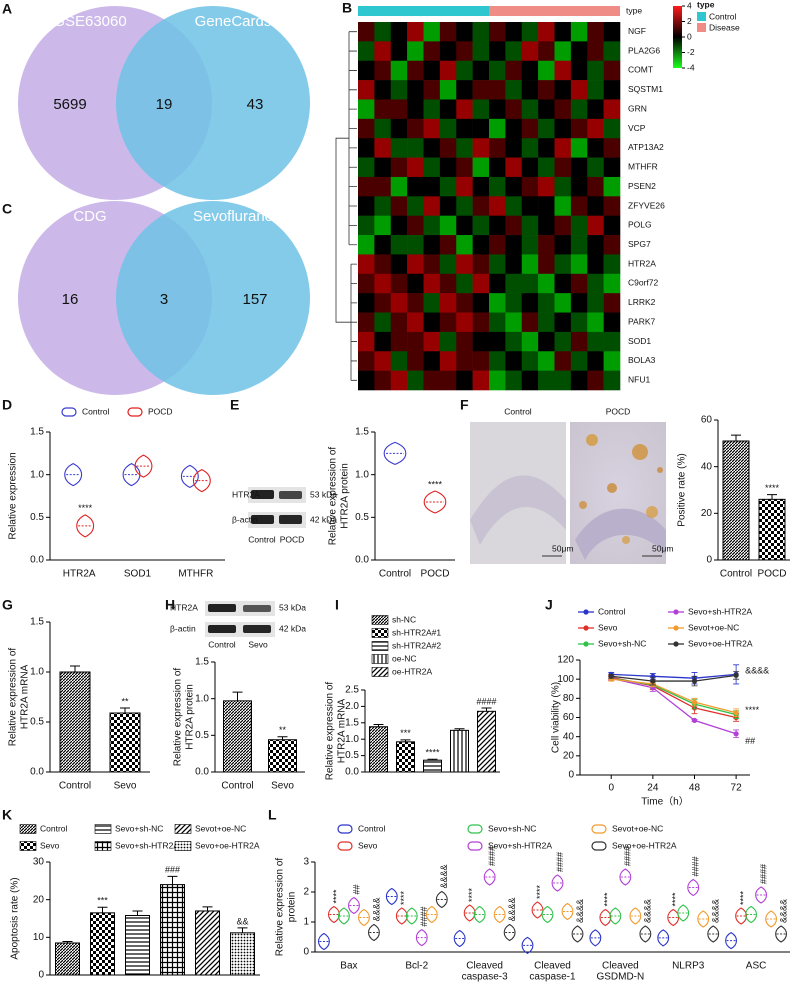 This screenshot has width=793, height=984. What do you see at coordinates (352, 706) in the screenshot?
I see `y-tick-label: 2.0` at bounding box center [352, 706].